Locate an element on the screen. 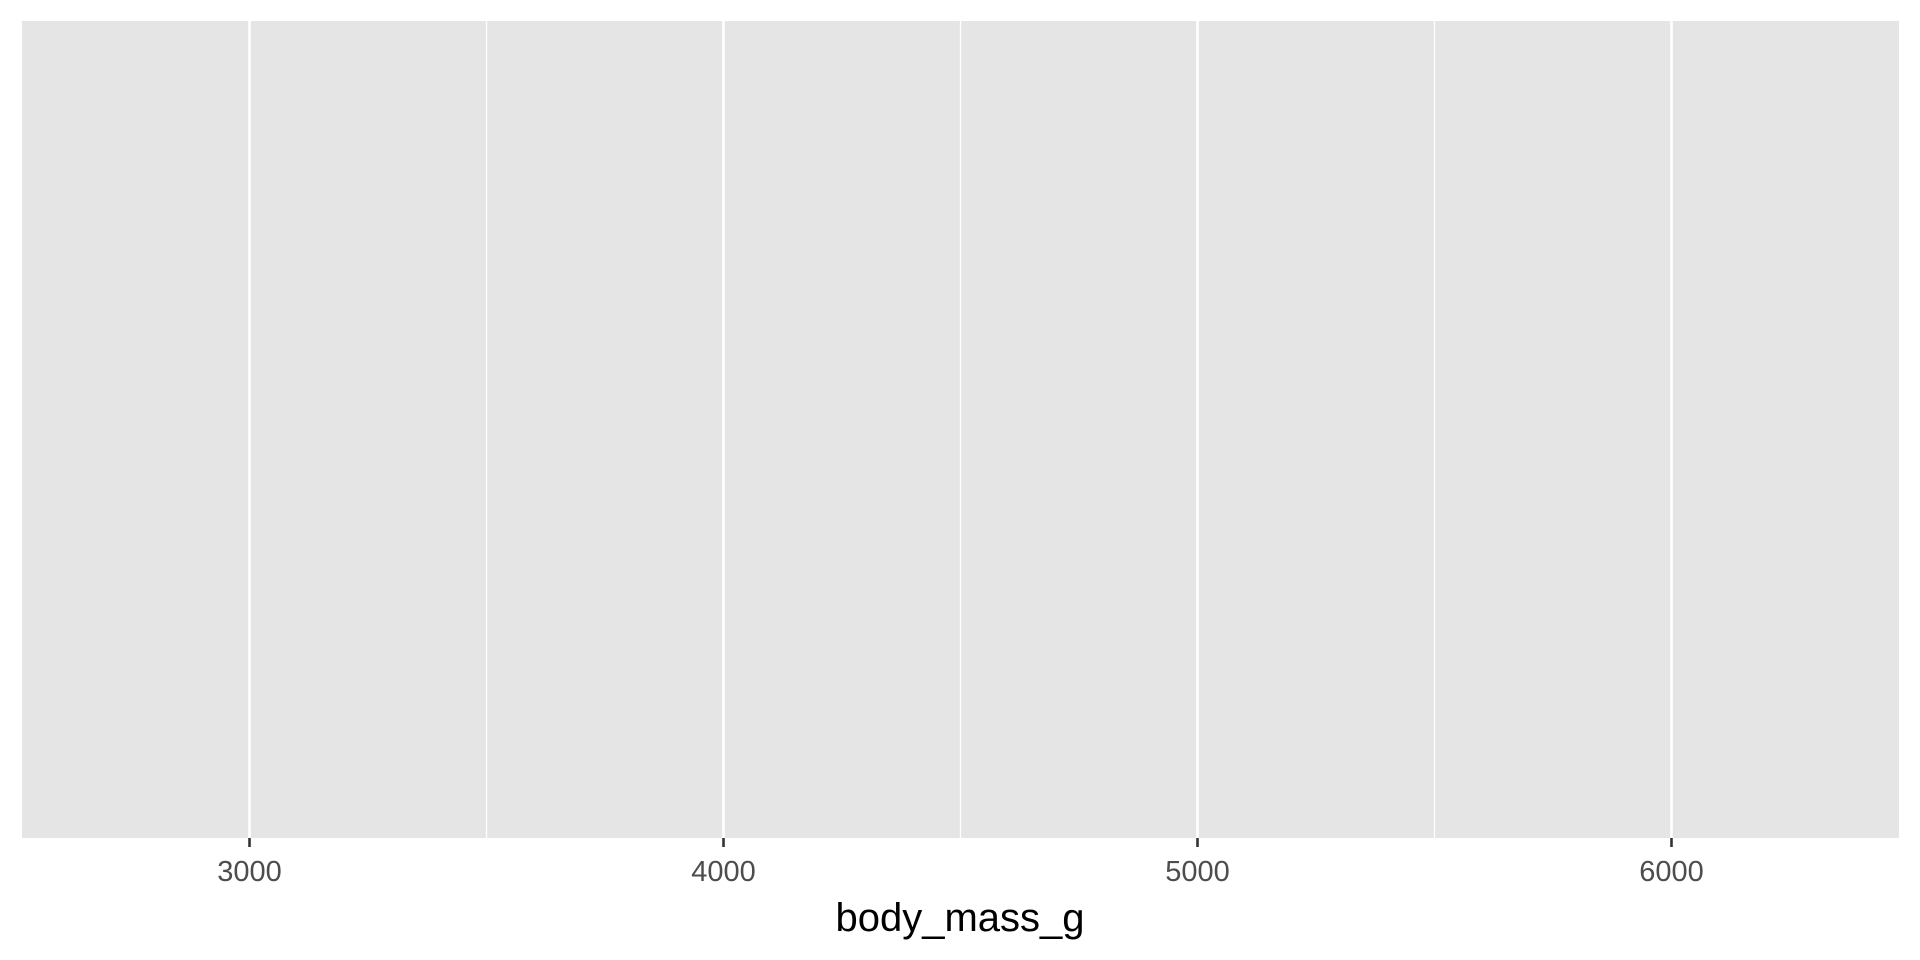  x-axis-title: body_mass_g is located at coordinates (959, 918).